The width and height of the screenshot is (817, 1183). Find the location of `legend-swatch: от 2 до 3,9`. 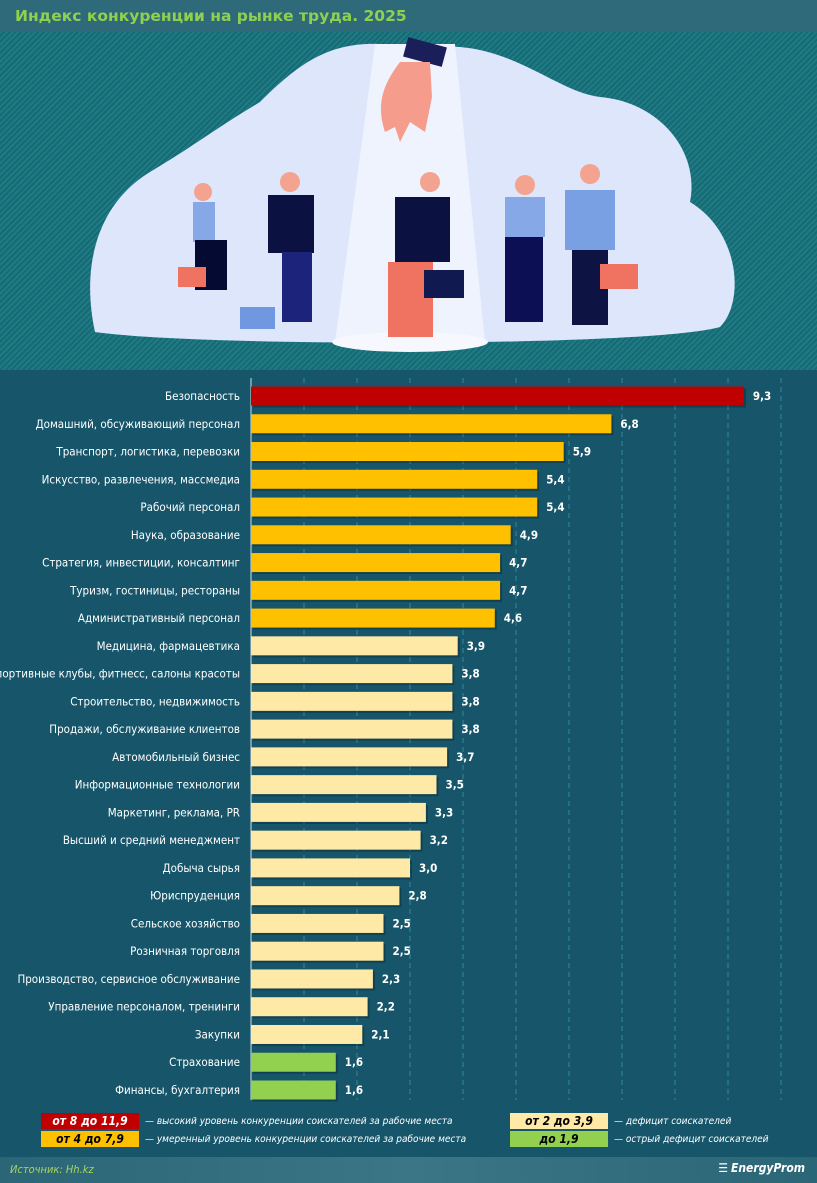

legend-swatch: от 2 до 3,9 is located at coordinates (559, 1121).